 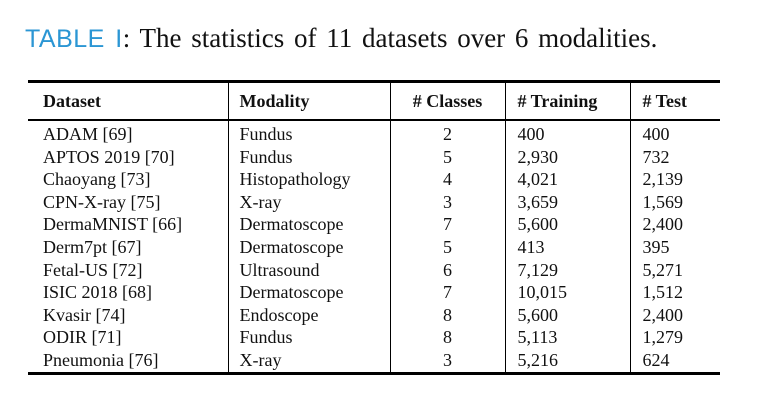 What do you see at coordinates (674, 361) in the screenshot?
I see `table-cell: 624` at bounding box center [674, 361].